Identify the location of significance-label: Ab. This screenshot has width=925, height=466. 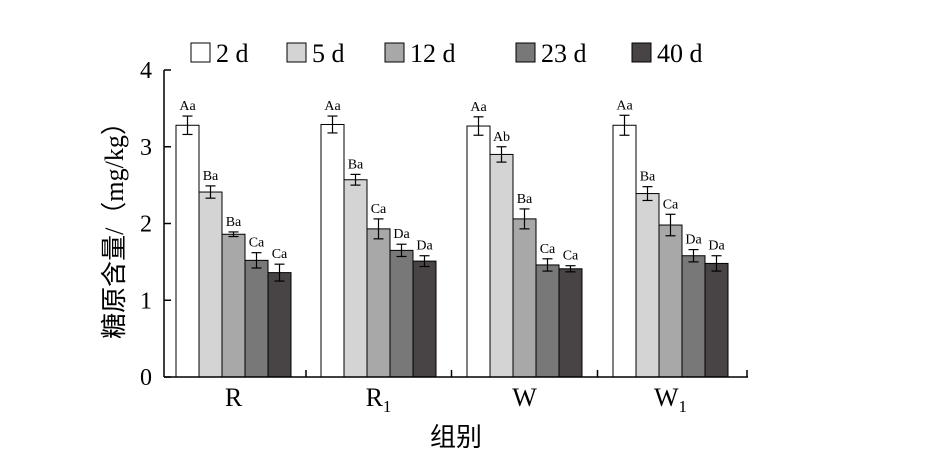
(501, 137).